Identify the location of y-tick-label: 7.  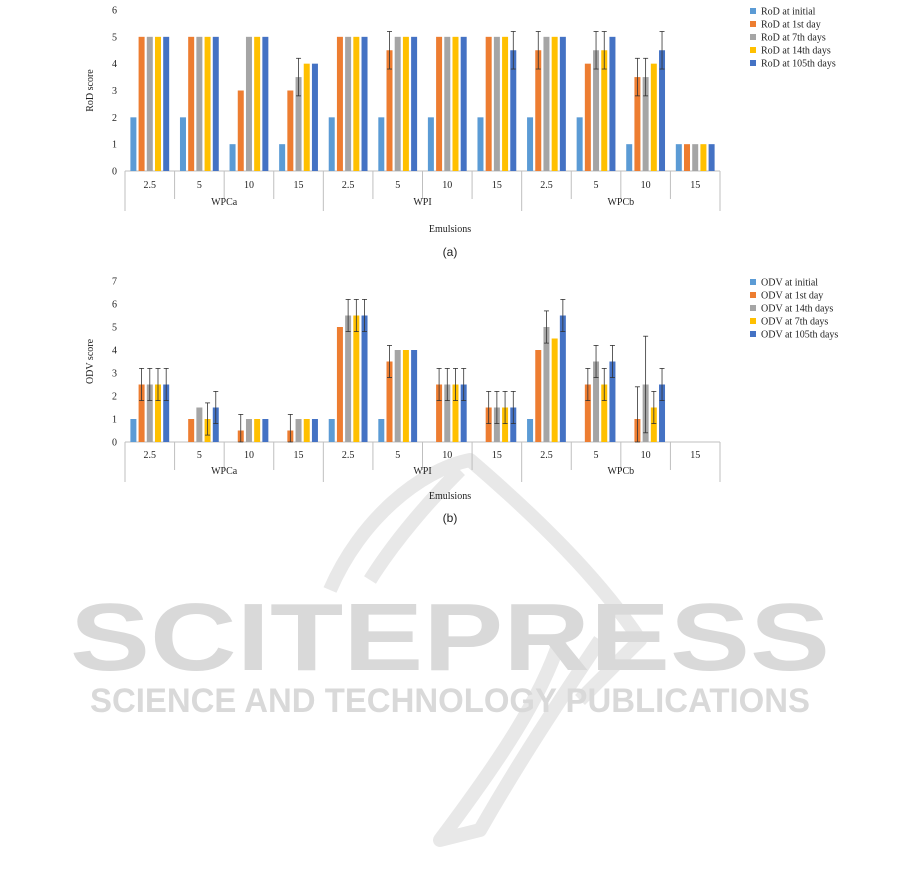
(114, 282).